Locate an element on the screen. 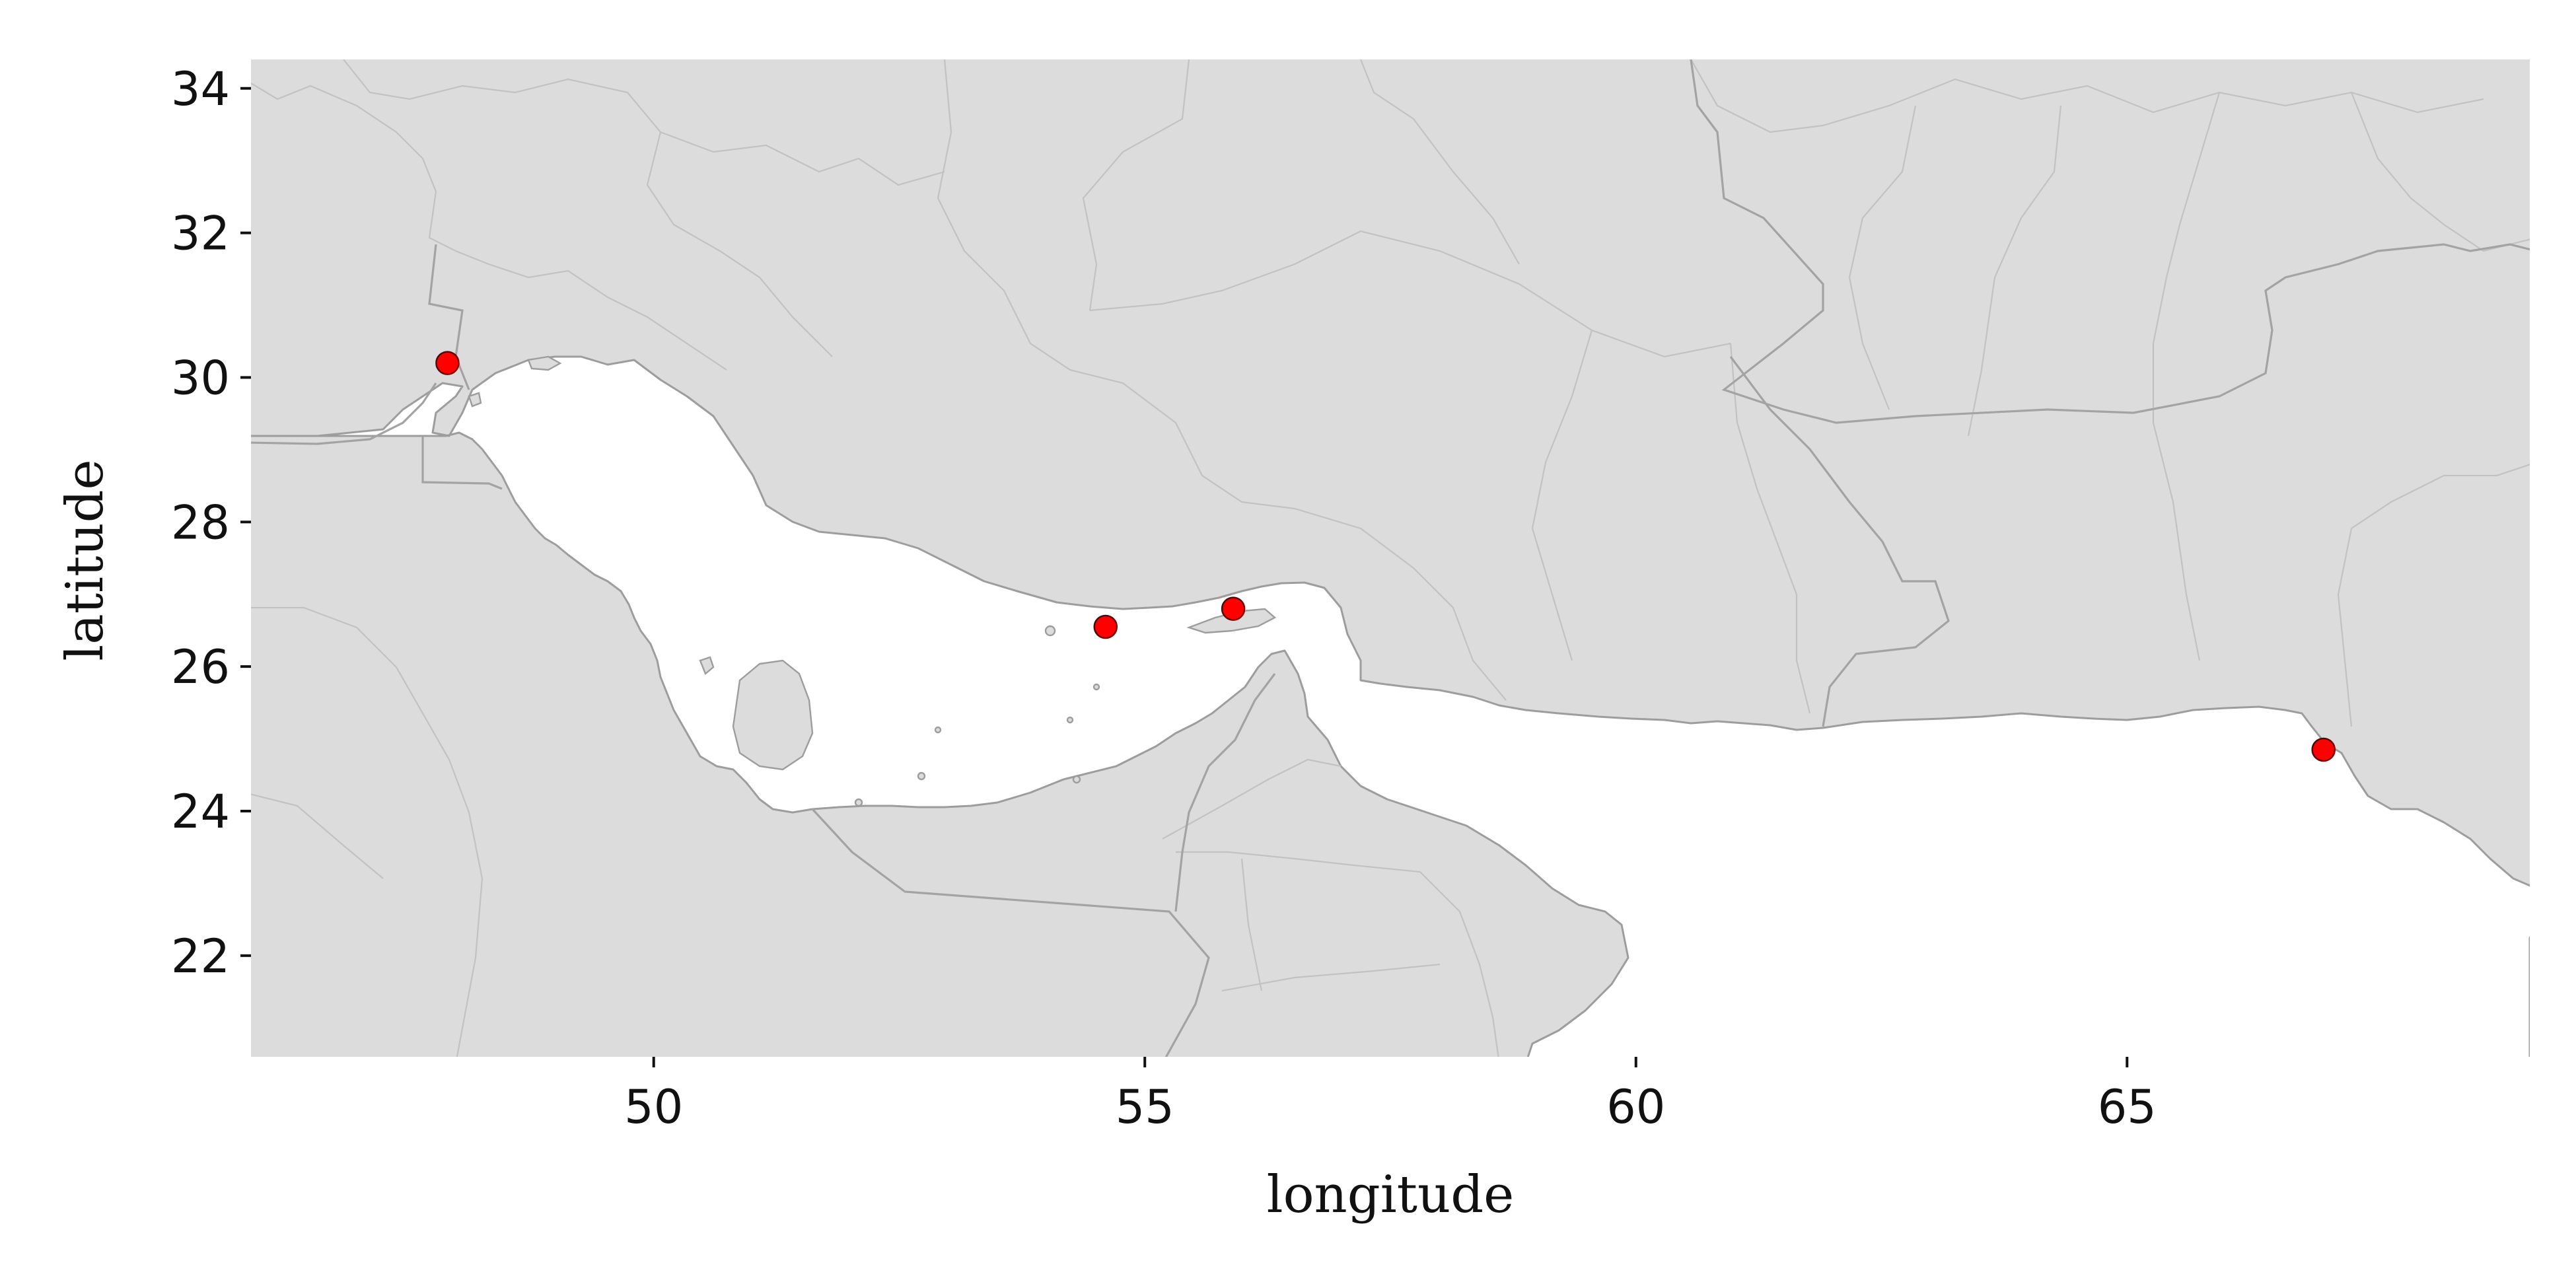 The image size is (2576, 1288). x-tick-label: 65 is located at coordinates (2127, 1107).